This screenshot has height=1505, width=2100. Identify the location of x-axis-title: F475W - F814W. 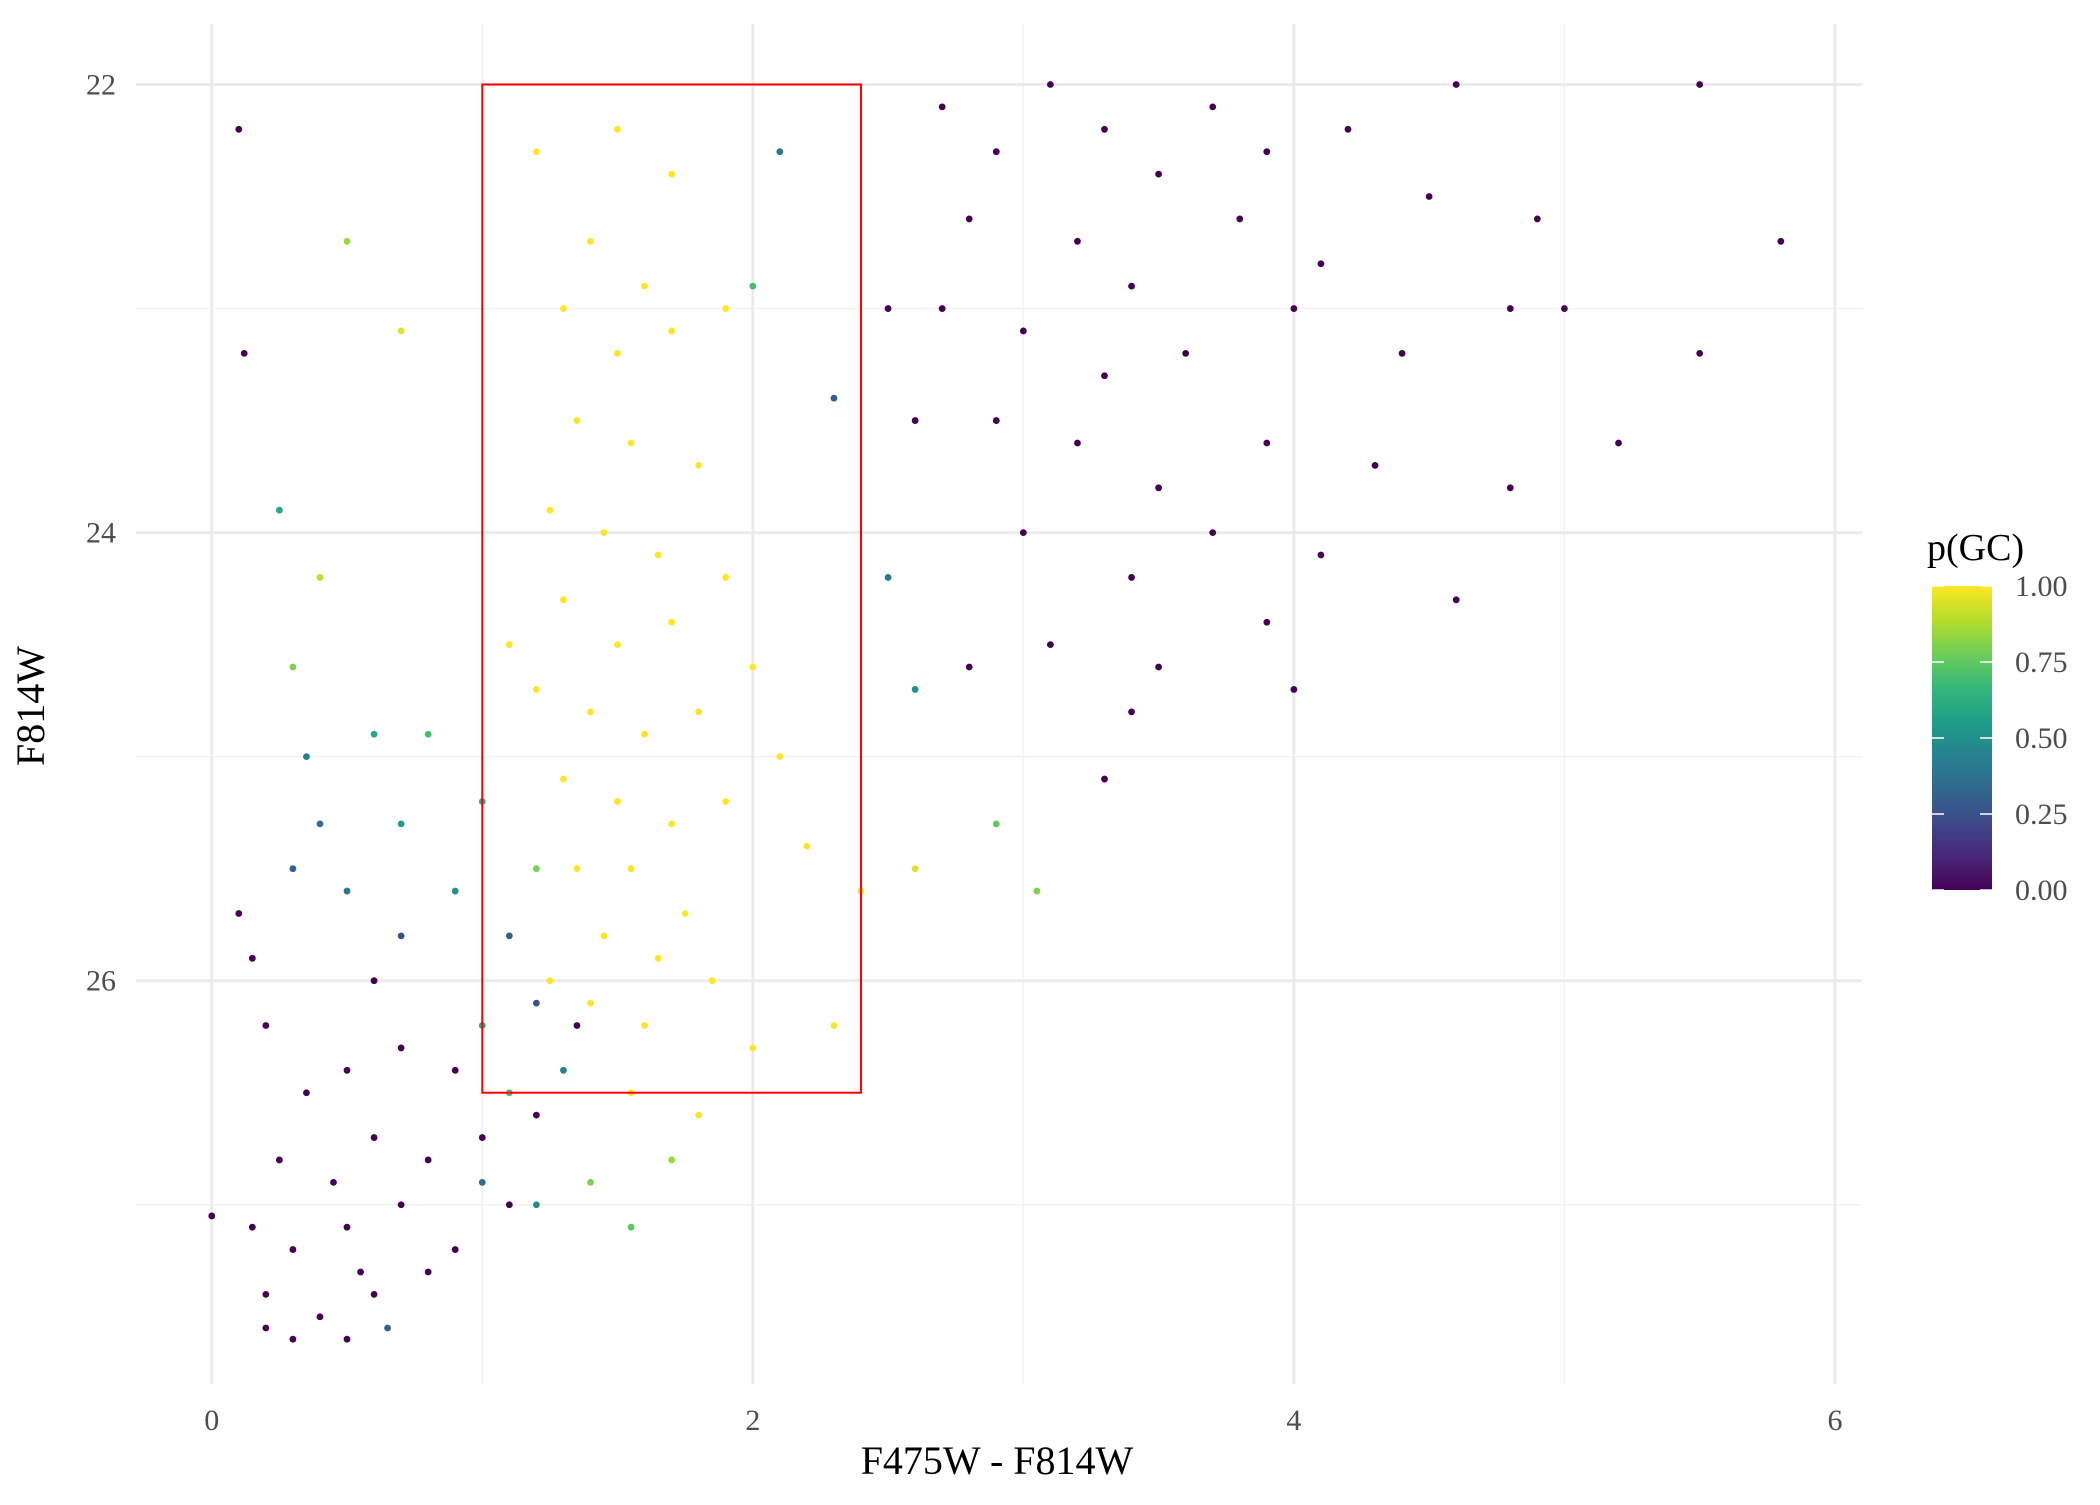
(997, 1460).